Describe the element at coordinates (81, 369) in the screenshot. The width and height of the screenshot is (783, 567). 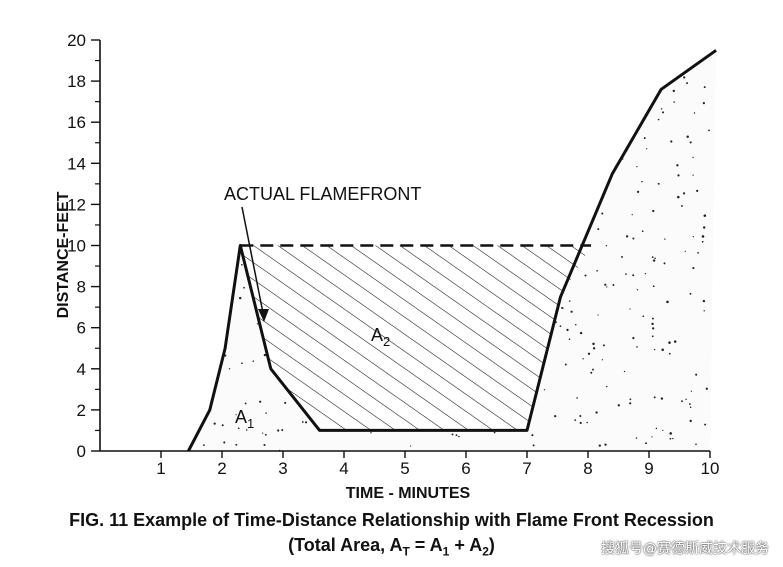
I see `y-tick-label: 4` at that location.